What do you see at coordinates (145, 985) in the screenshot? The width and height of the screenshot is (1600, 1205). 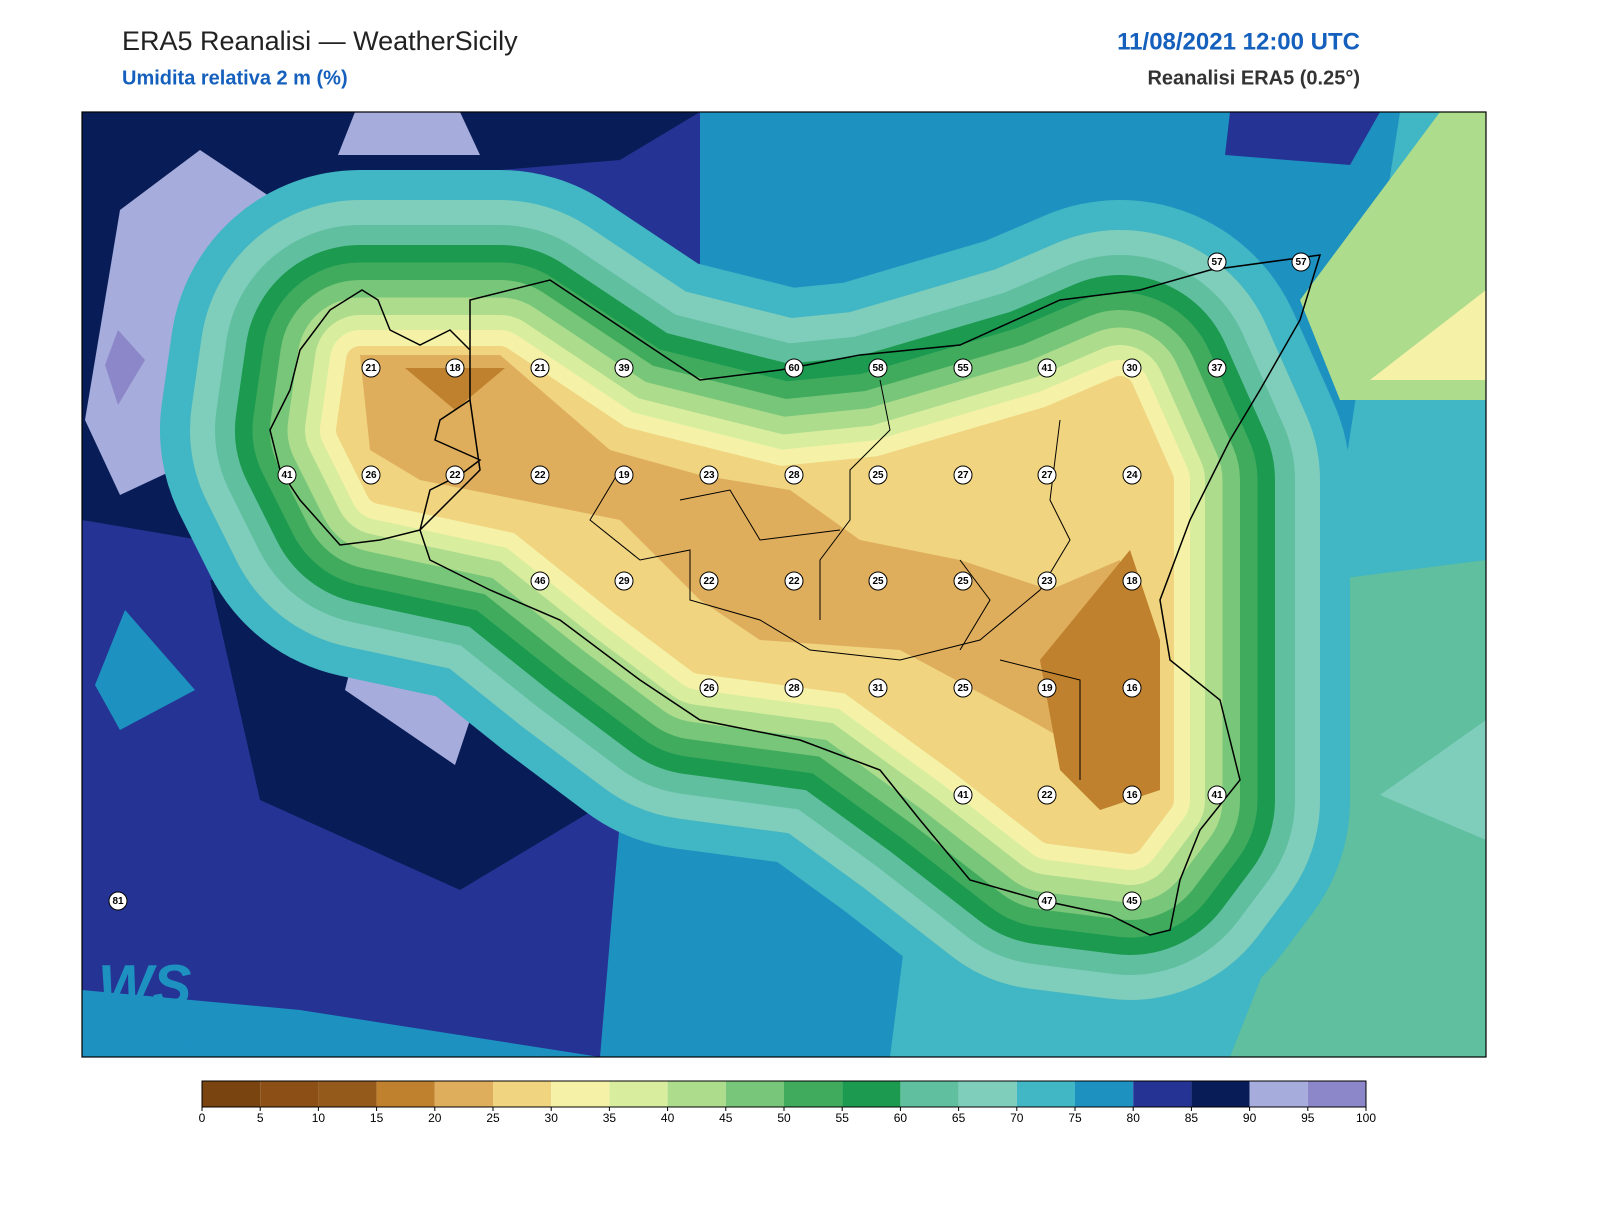 I see `logo-mark: WS` at bounding box center [145, 985].